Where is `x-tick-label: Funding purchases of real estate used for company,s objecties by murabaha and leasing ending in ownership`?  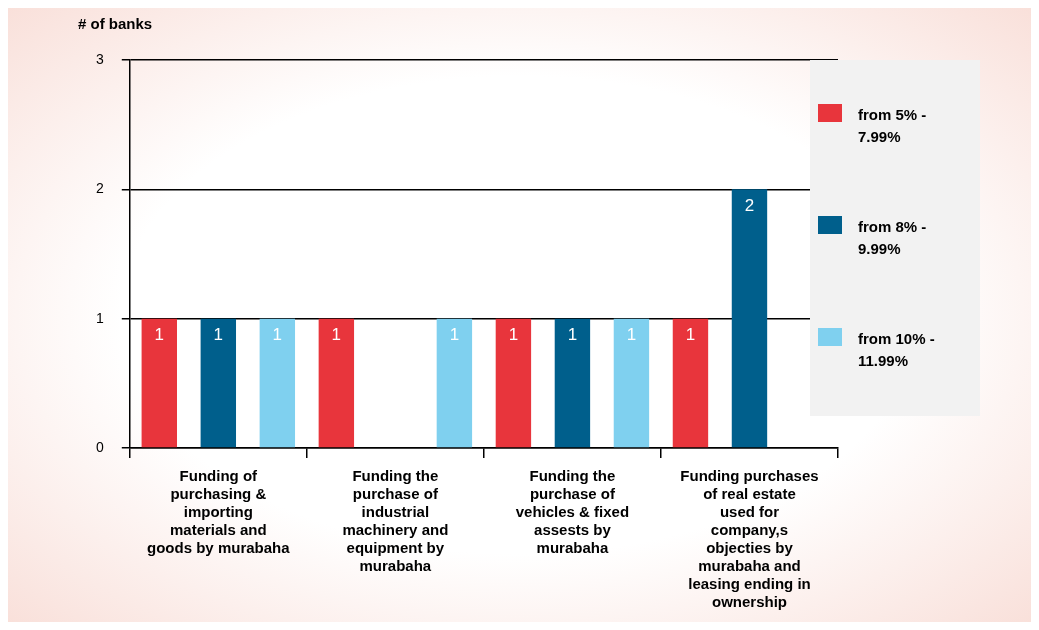 x-tick-label: Funding purchases of real estate used for company,s objecties by murabaha and leasing ending in ownership is located at coordinates (749, 539).